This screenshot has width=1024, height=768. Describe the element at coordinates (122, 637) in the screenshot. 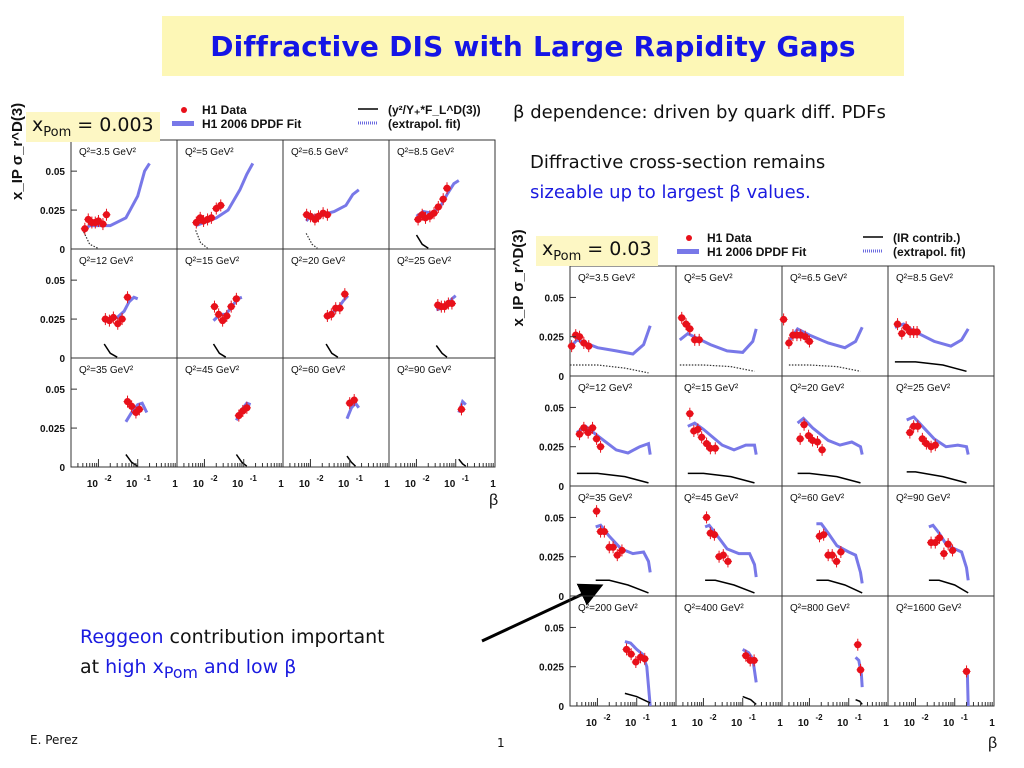

I see `reggeon-word: Reggeon` at that location.